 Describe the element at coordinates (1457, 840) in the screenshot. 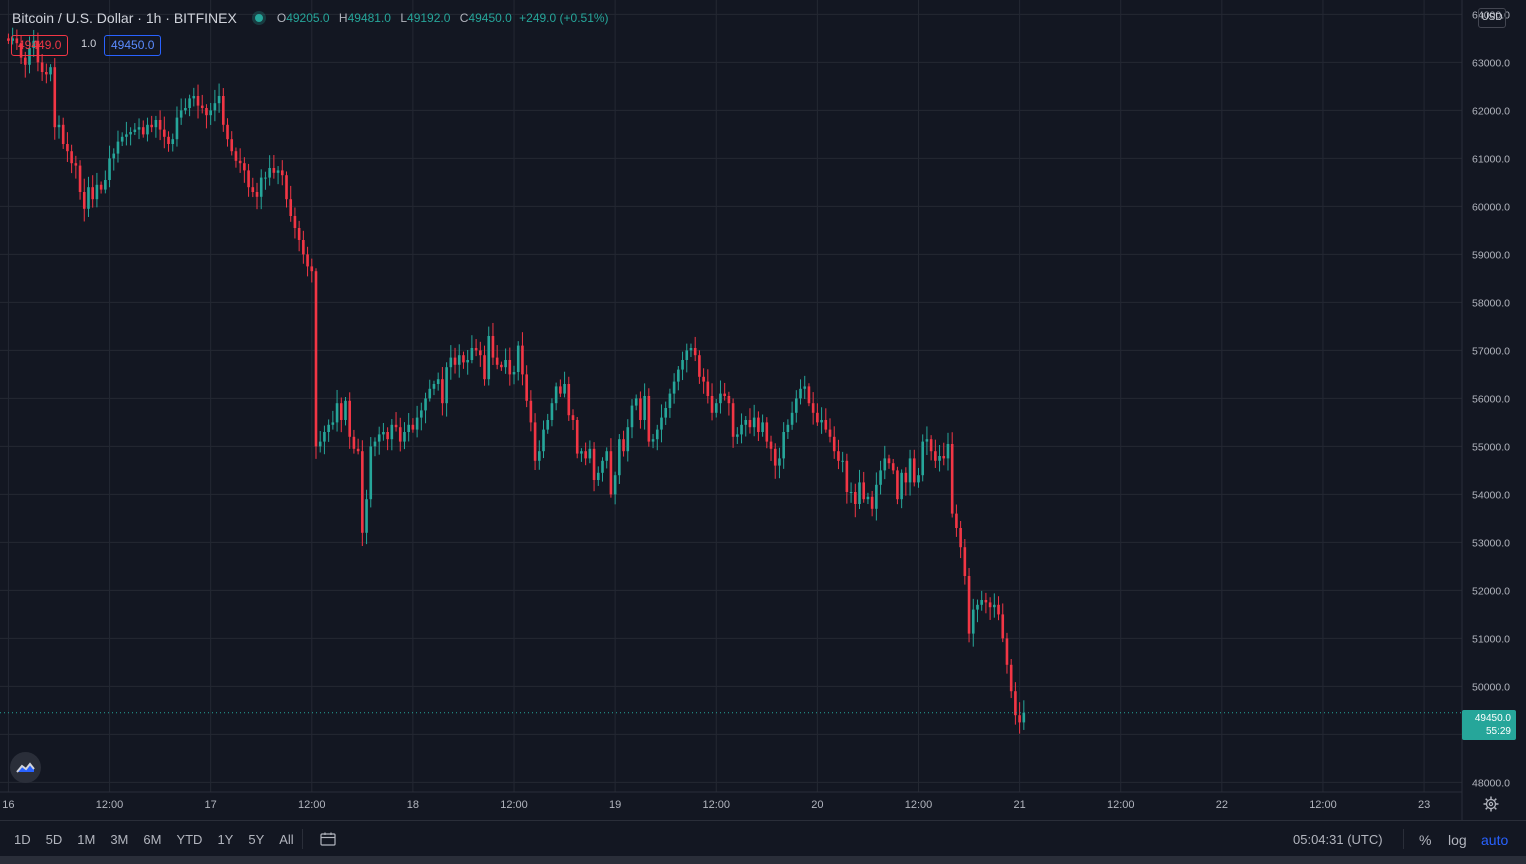

I see `log-scale-button: log` at that location.